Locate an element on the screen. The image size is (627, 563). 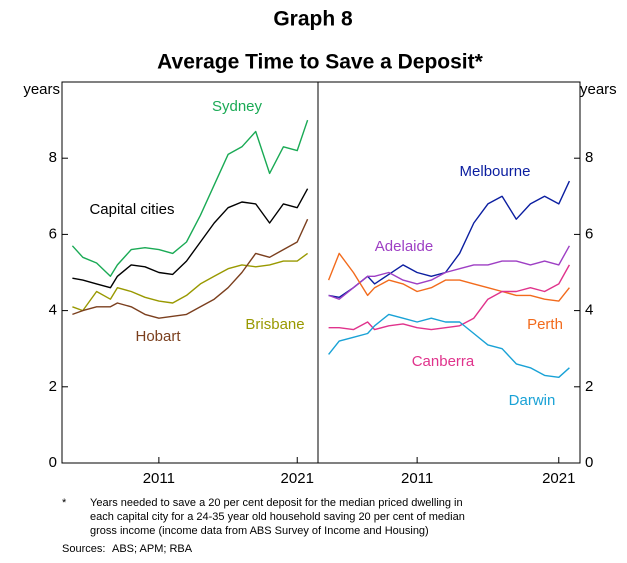
series-label: Canberra is located at coordinates (443, 361).